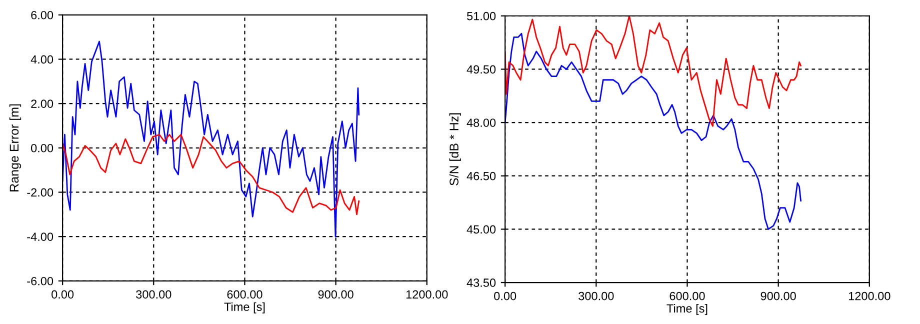  Describe the element at coordinates (481, 122) in the screenshot. I see `y-tick-label: 48.00` at that location.